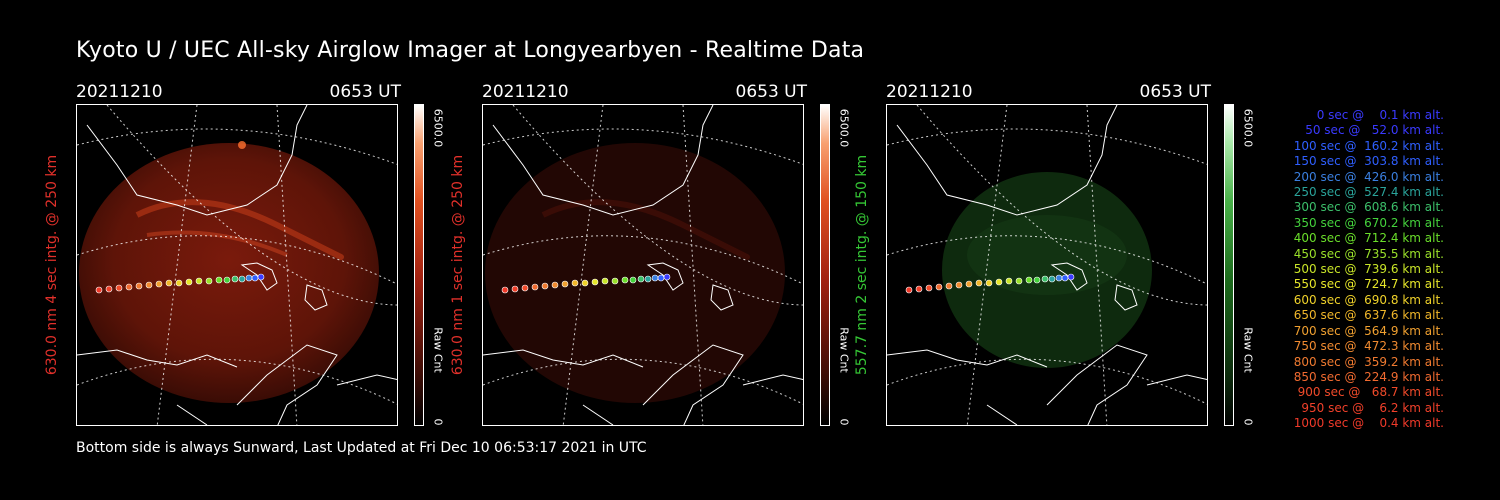 Image resolution: width=1500 pixels, height=500 pixels. Describe the element at coordinates (1380, 115) in the screenshot. I see `legend-row: 0 sec @ 0.1 km alt.` at that location.